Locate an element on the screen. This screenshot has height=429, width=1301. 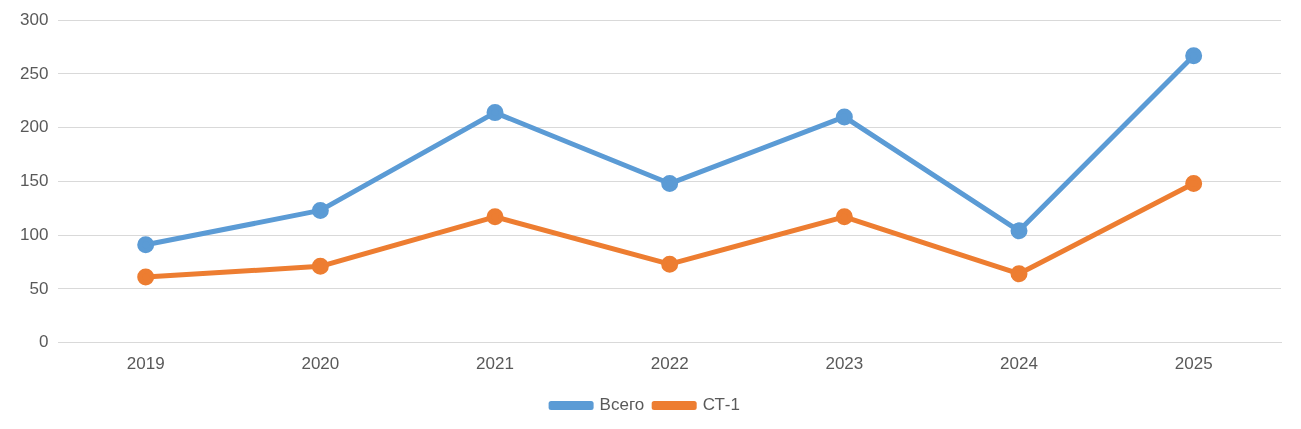
y-tick-label: 100 is located at coordinates (34, 234).